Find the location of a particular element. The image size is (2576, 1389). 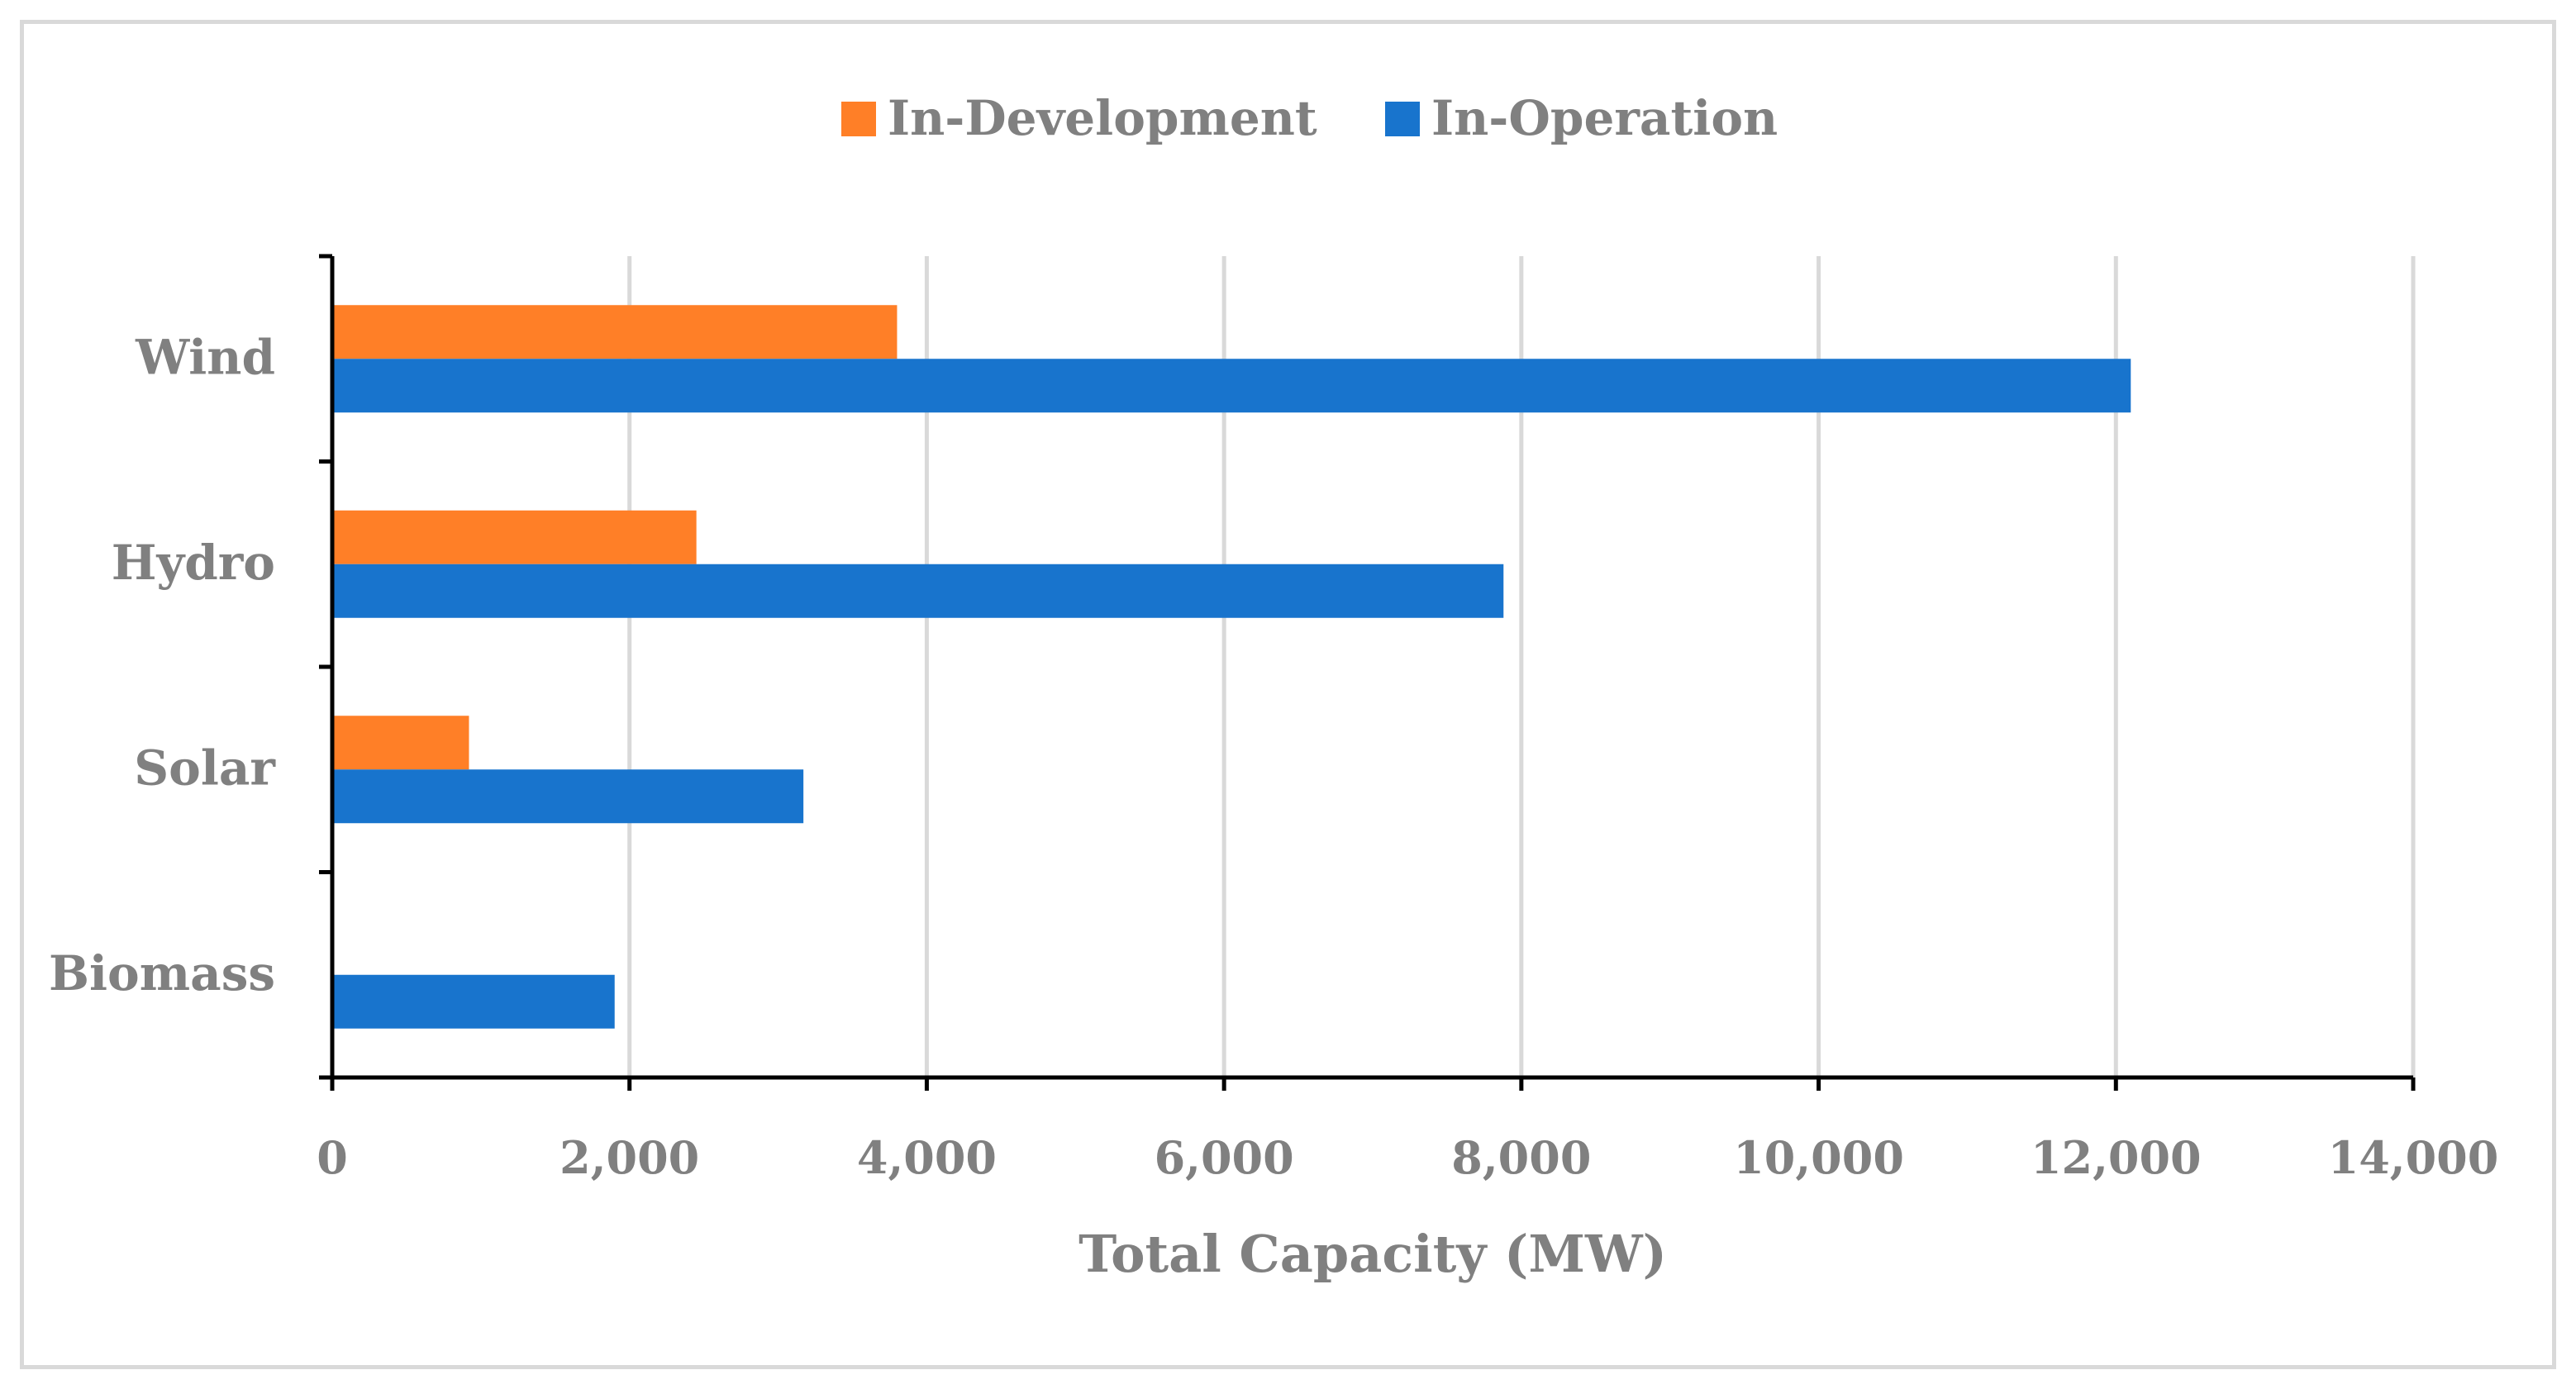

x-tick-label: 2,000 is located at coordinates (629, 1157).